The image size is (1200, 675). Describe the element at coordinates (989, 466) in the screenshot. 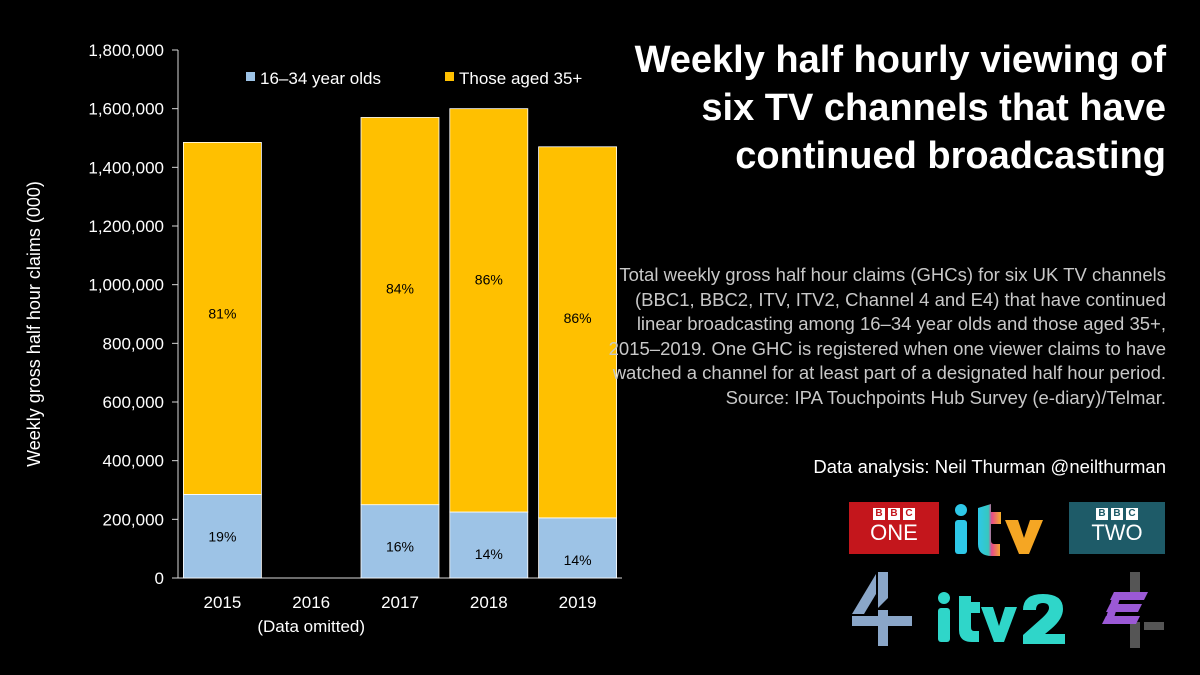

I see `data-credit: Data analysis: Neil Thurman @neilthurman` at that location.